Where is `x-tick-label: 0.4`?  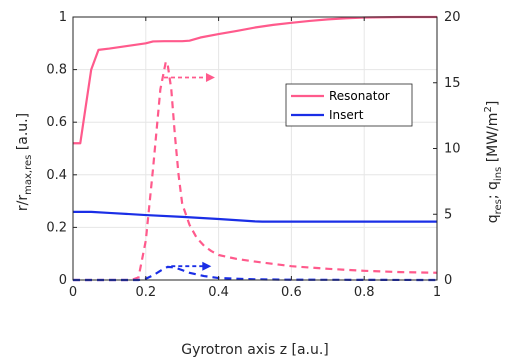 x-tick-label: 0.4 is located at coordinates (218, 292).